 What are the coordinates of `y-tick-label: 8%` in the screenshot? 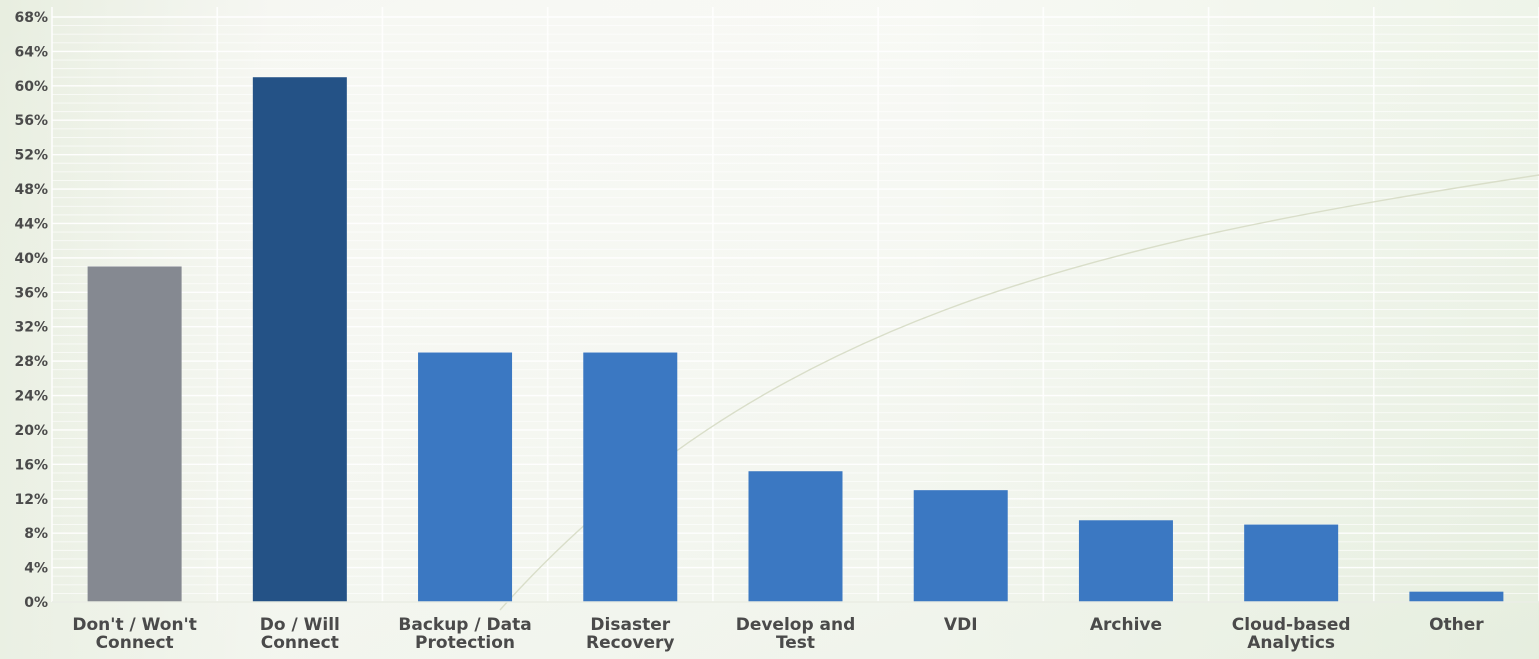 It's located at (36, 534).